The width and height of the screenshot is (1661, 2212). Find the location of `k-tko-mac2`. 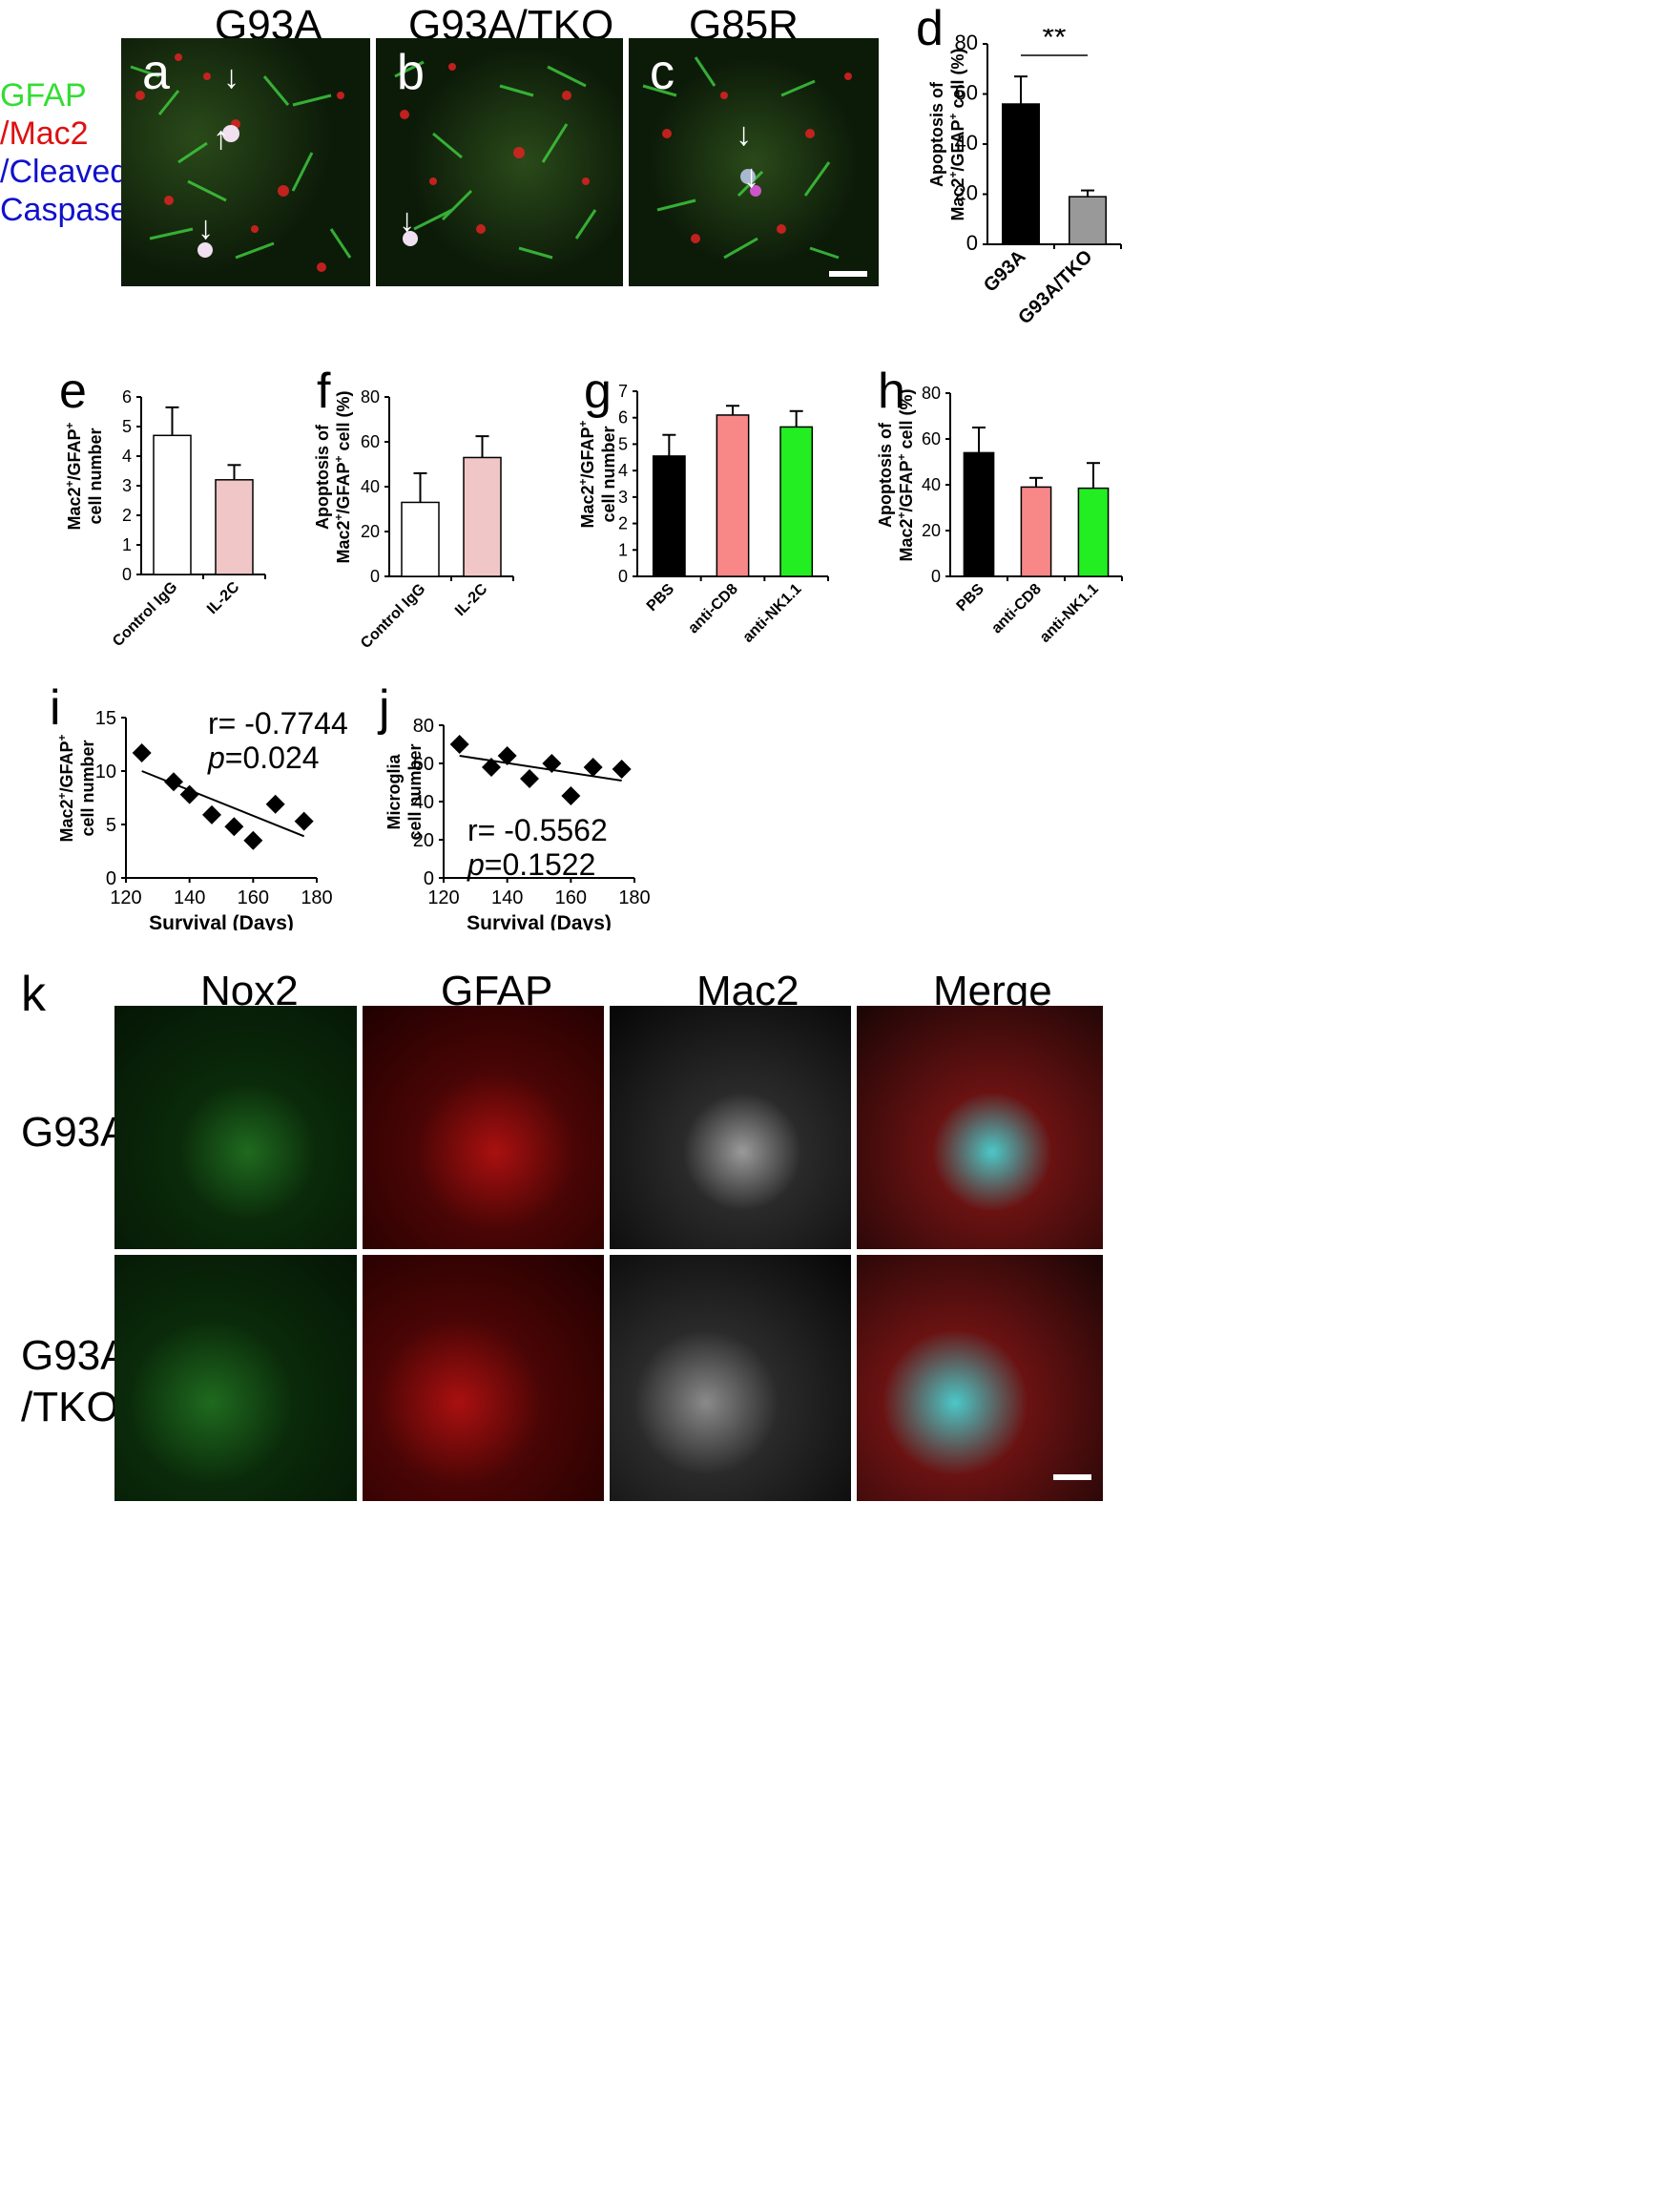

k-tko-mac2 is located at coordinates (730, 1378).